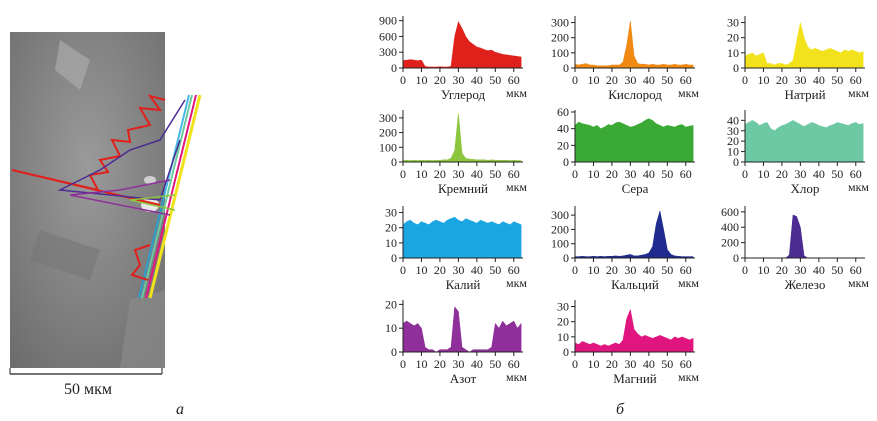 The image size is (877, 421). What do you see at coordinates (463, 284) in the screenshot?
I see `chart-title: Калий` at bounding box center [463, 284].